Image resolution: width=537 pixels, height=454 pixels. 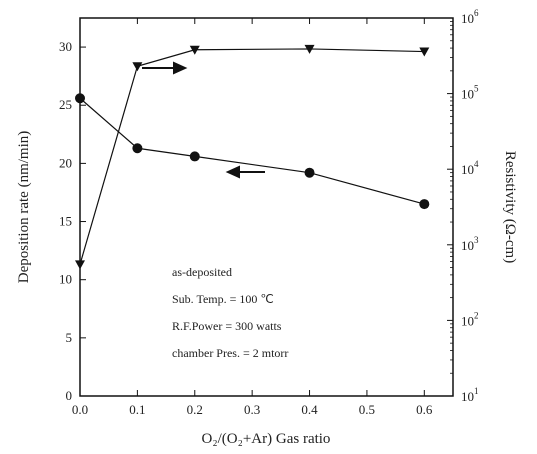 What do you see at coordinates (165, 68) in the screenshot?
I see `arrow-to-right-axis` at bounding box center [165, 68].